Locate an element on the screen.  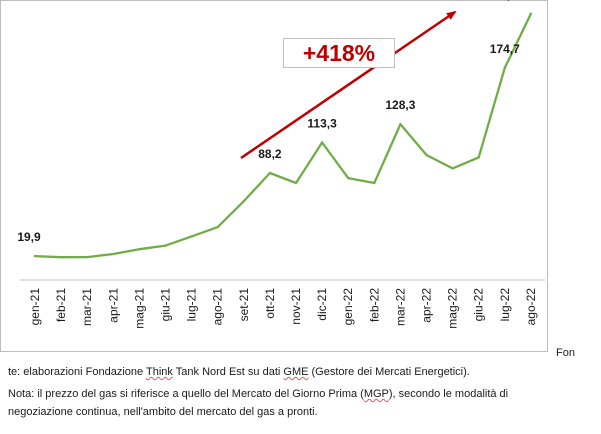
x-tick-label: ott-21 is located at coordinates (270, 303).